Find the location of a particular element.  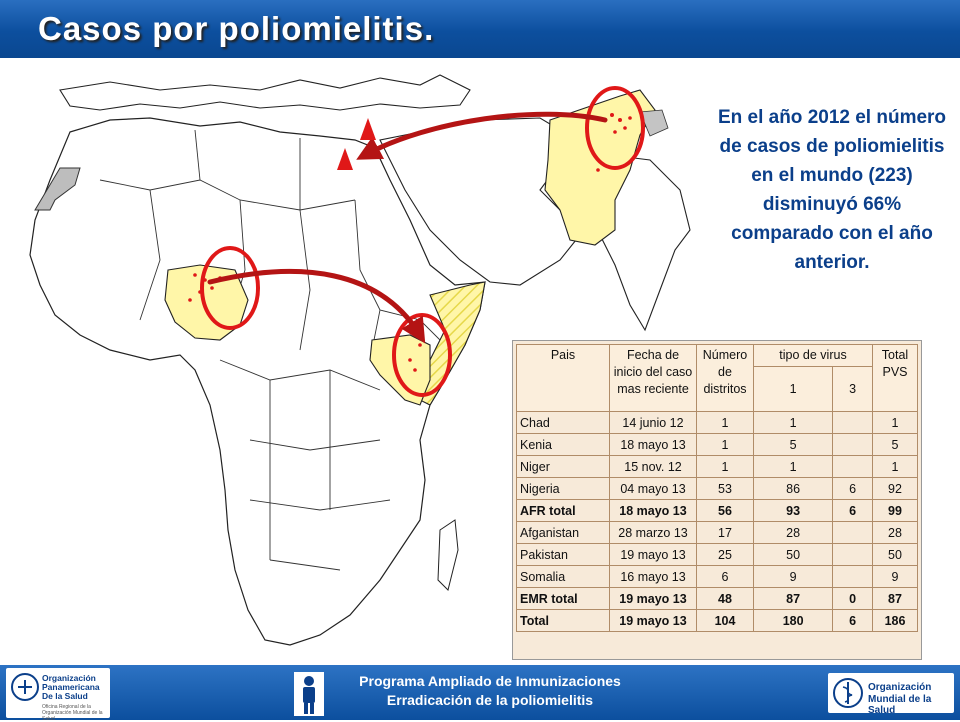

col-pais: Pais is located at coordinates (563, 378).